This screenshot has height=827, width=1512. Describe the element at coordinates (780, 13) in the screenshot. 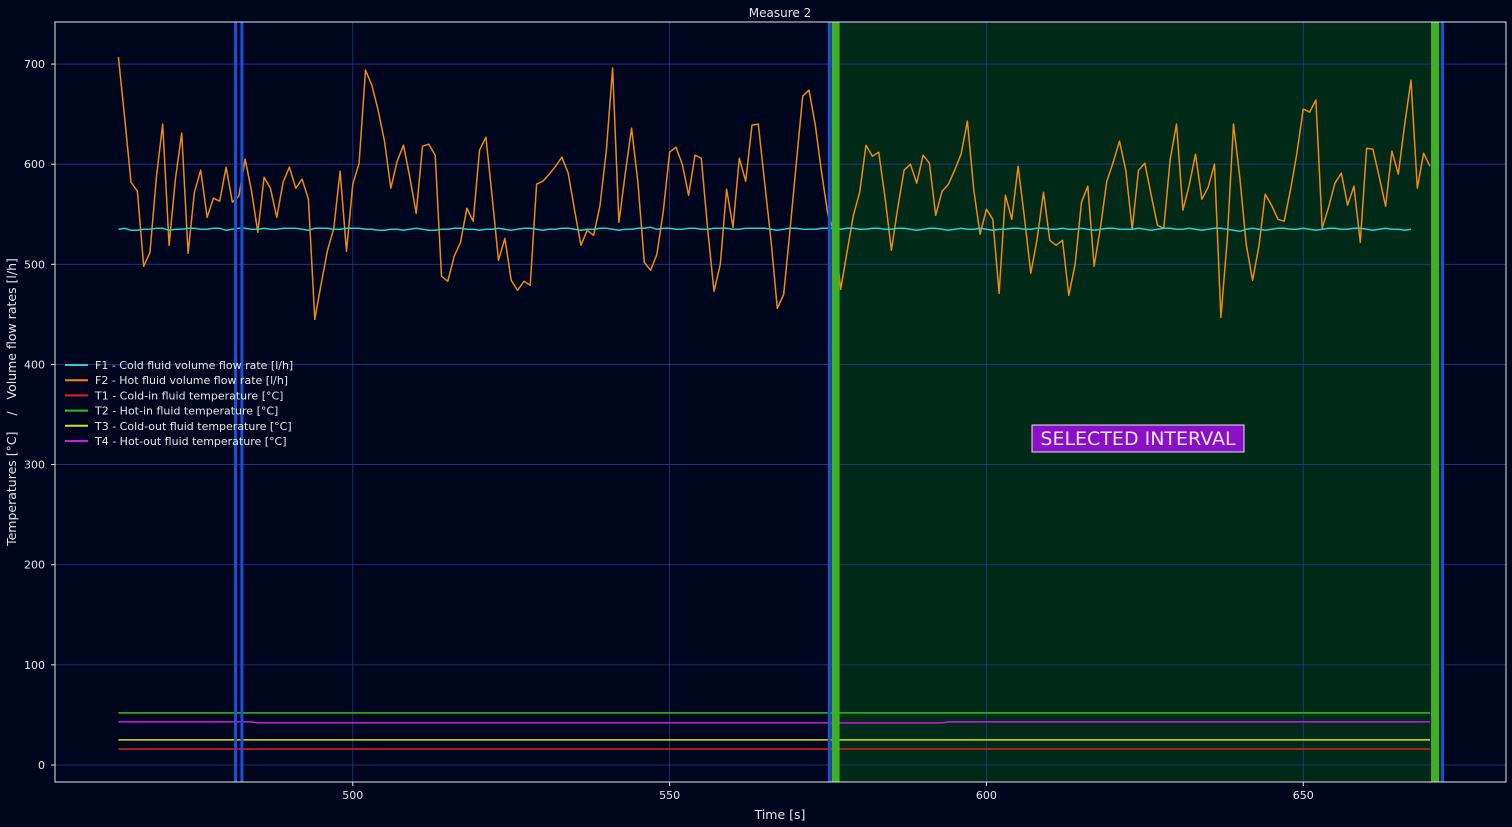

I see `chart-title: Measure 2` at that location.